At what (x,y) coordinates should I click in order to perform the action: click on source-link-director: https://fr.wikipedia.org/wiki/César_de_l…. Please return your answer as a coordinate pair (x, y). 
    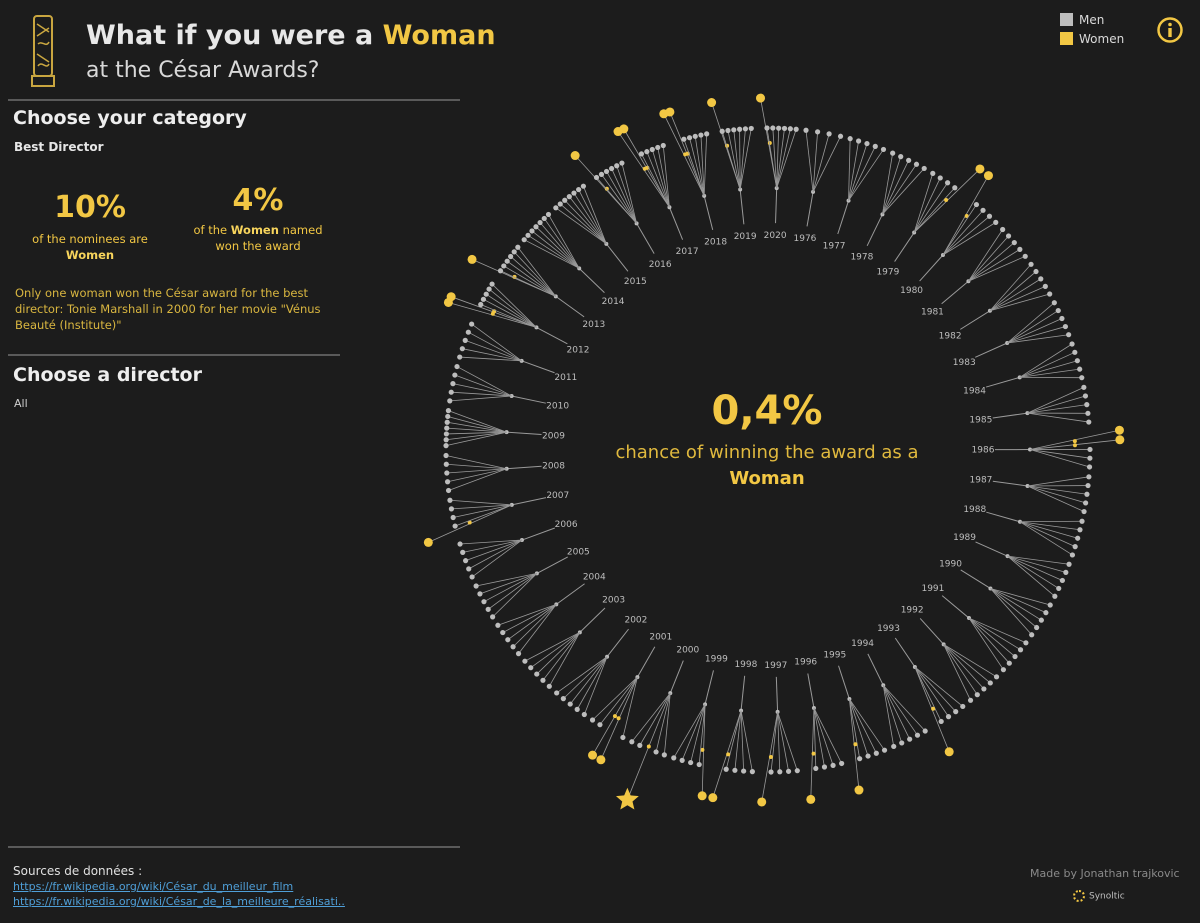
    Looking at the image, I should click on (179, 901).